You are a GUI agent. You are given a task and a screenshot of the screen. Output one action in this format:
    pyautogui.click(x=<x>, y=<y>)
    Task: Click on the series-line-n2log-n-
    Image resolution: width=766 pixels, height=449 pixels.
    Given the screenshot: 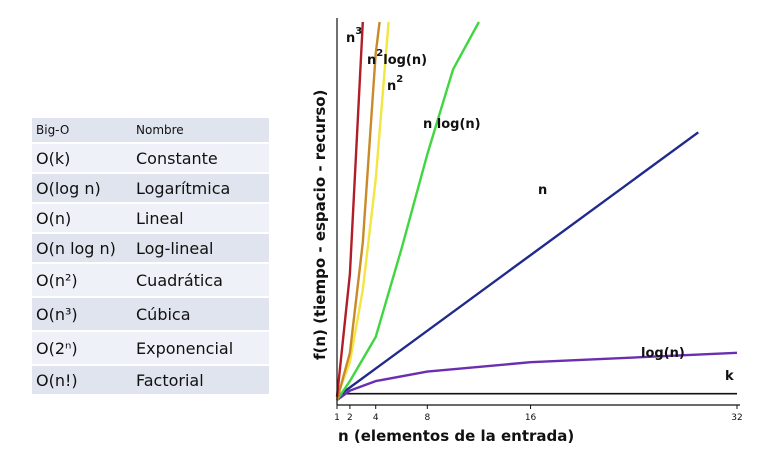 What is the action you would take?
    pyautogui.click(x=358, y=211)
    